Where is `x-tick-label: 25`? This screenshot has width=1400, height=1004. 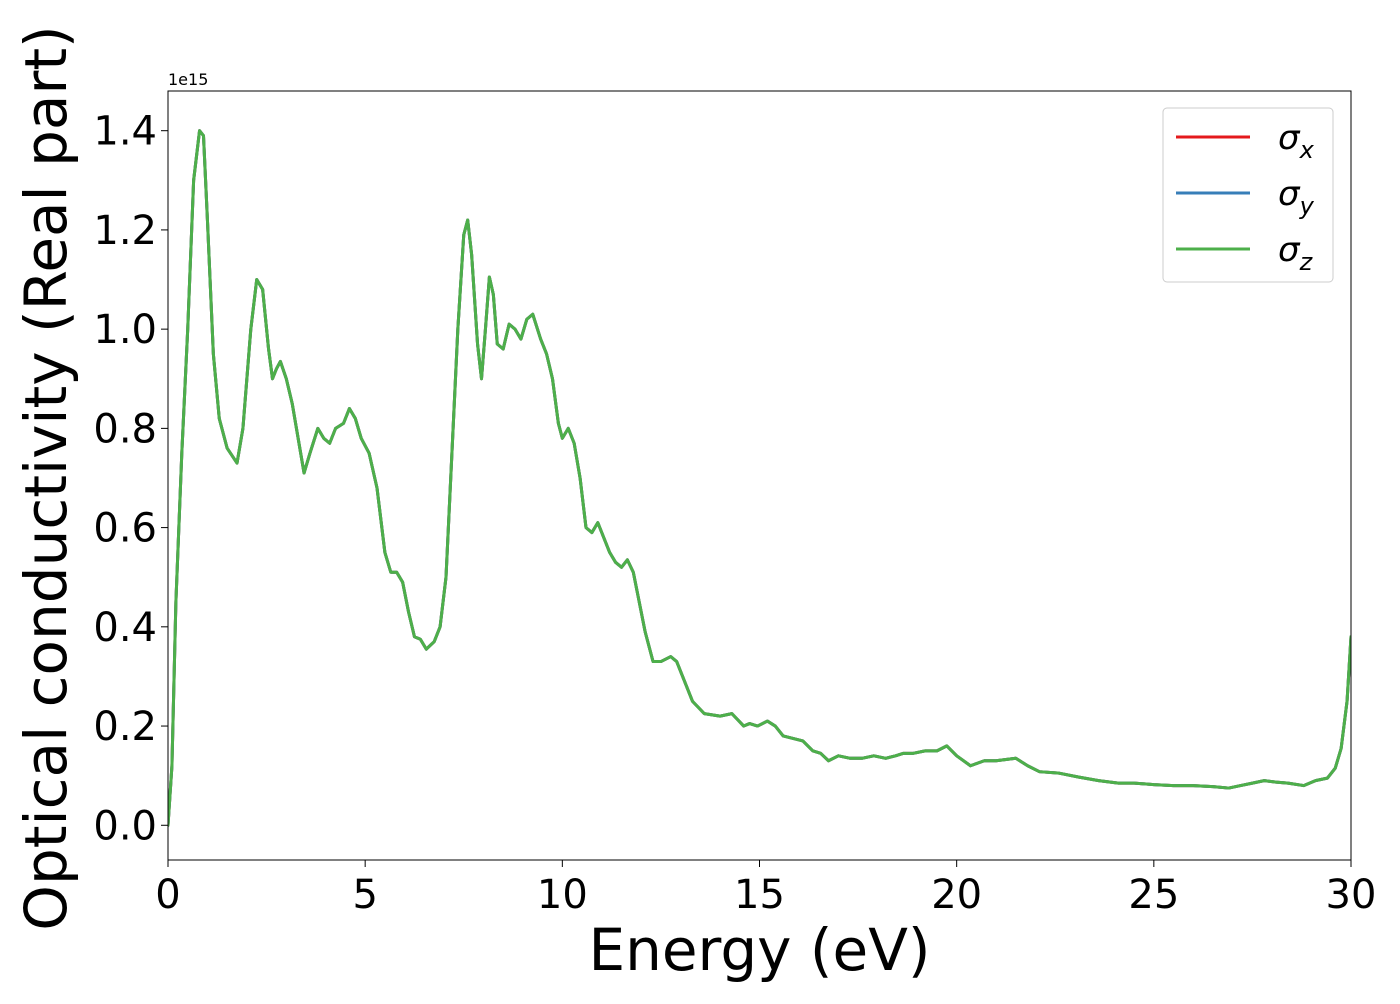
x-tick-label: 25 is located at coordinates (1153, 895).